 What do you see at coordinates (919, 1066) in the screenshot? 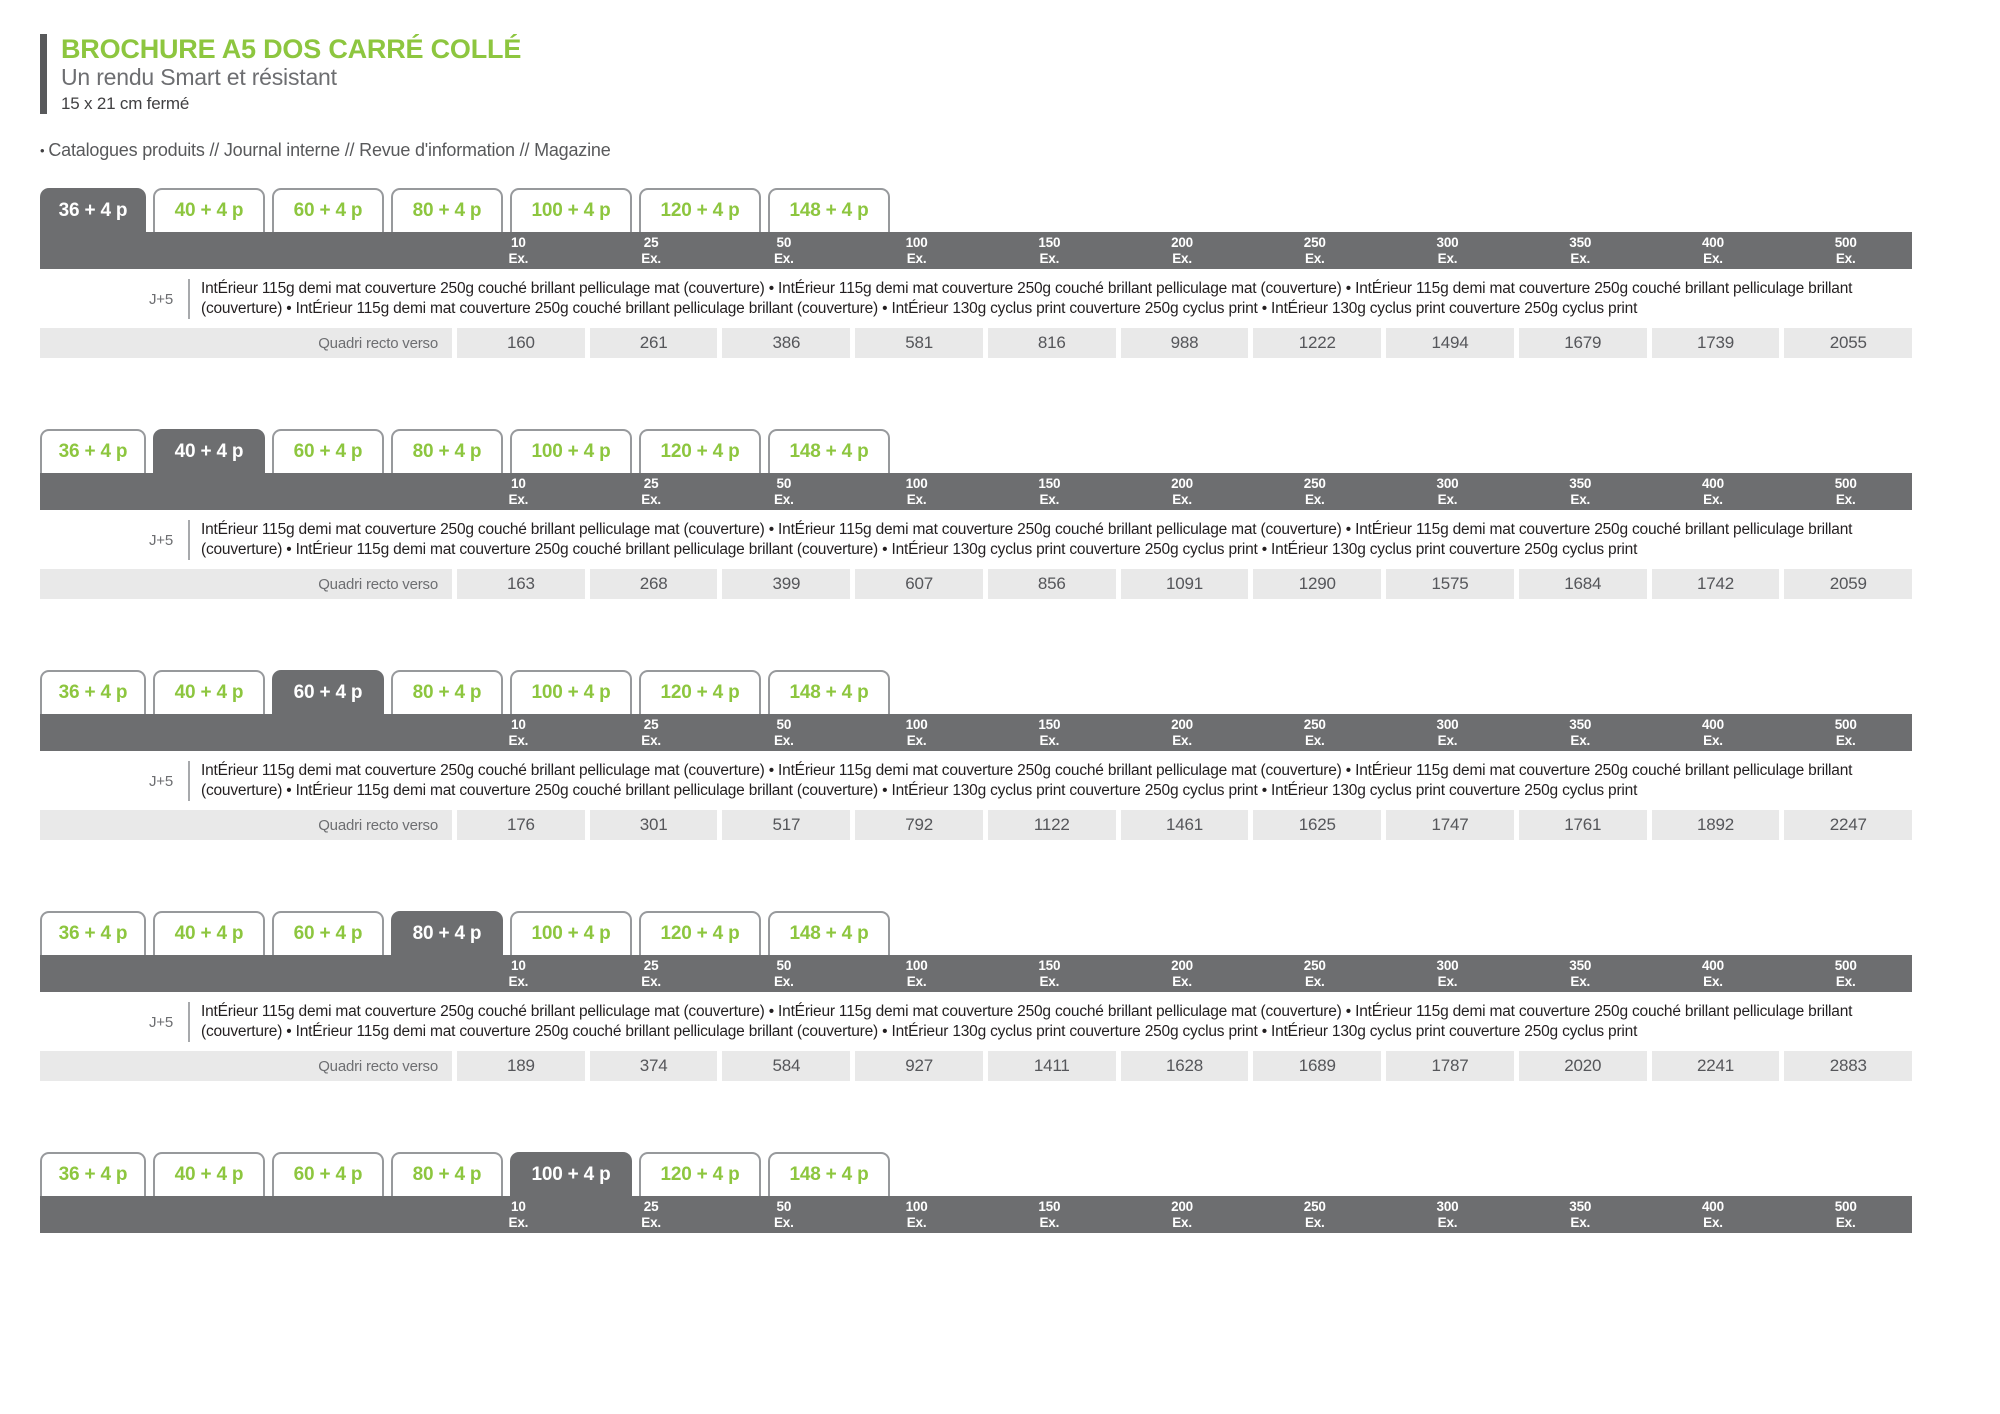
I see `price-cell-100ex: 927` at bounding box center [919, 1066].